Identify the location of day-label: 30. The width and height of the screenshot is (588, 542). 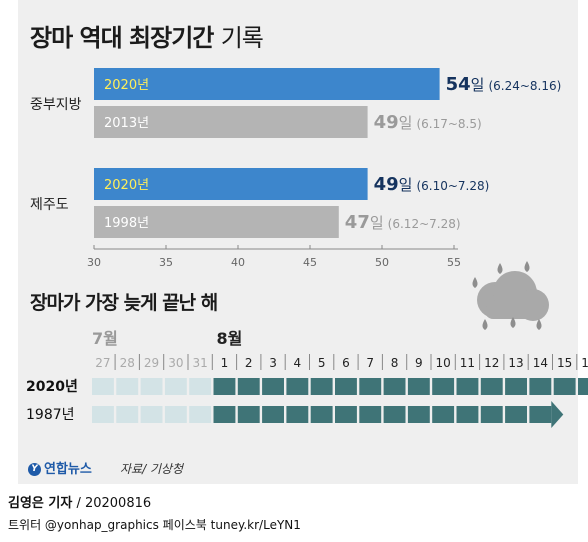
(175, 363).